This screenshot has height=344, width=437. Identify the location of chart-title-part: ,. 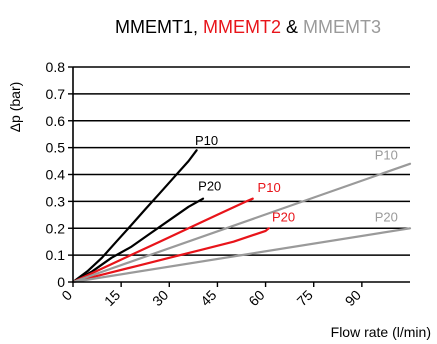
(198, 27).